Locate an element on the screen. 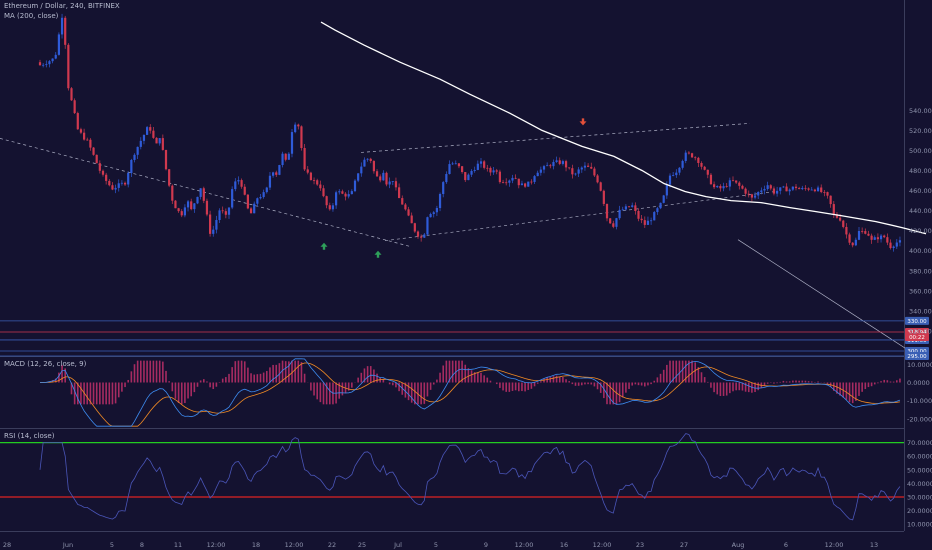 The width and height of the screenshot is (932, 550). price-tick-label: 540.00 is located at coordinates (920, 111).